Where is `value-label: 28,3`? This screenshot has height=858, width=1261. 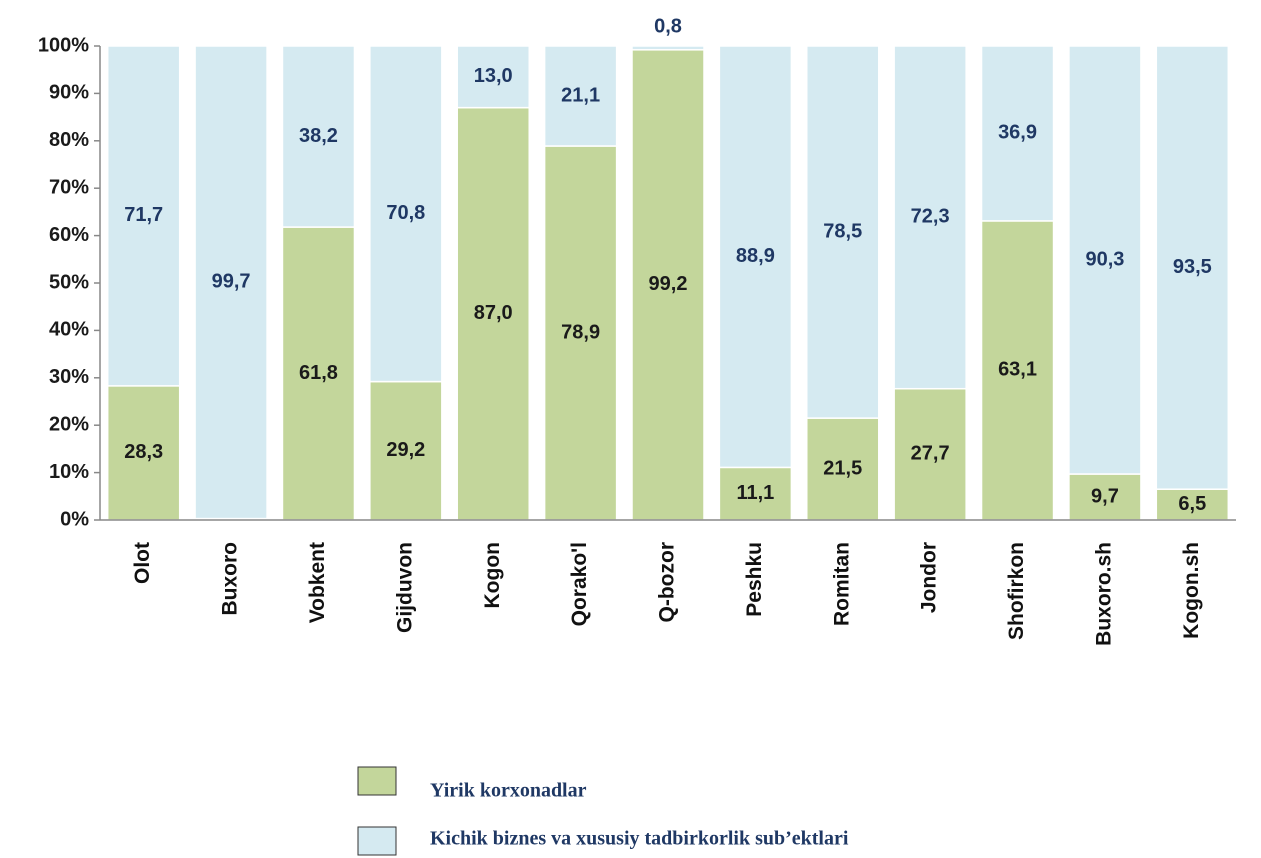
value-label: 28,3 is located at coordinates (143, 452).